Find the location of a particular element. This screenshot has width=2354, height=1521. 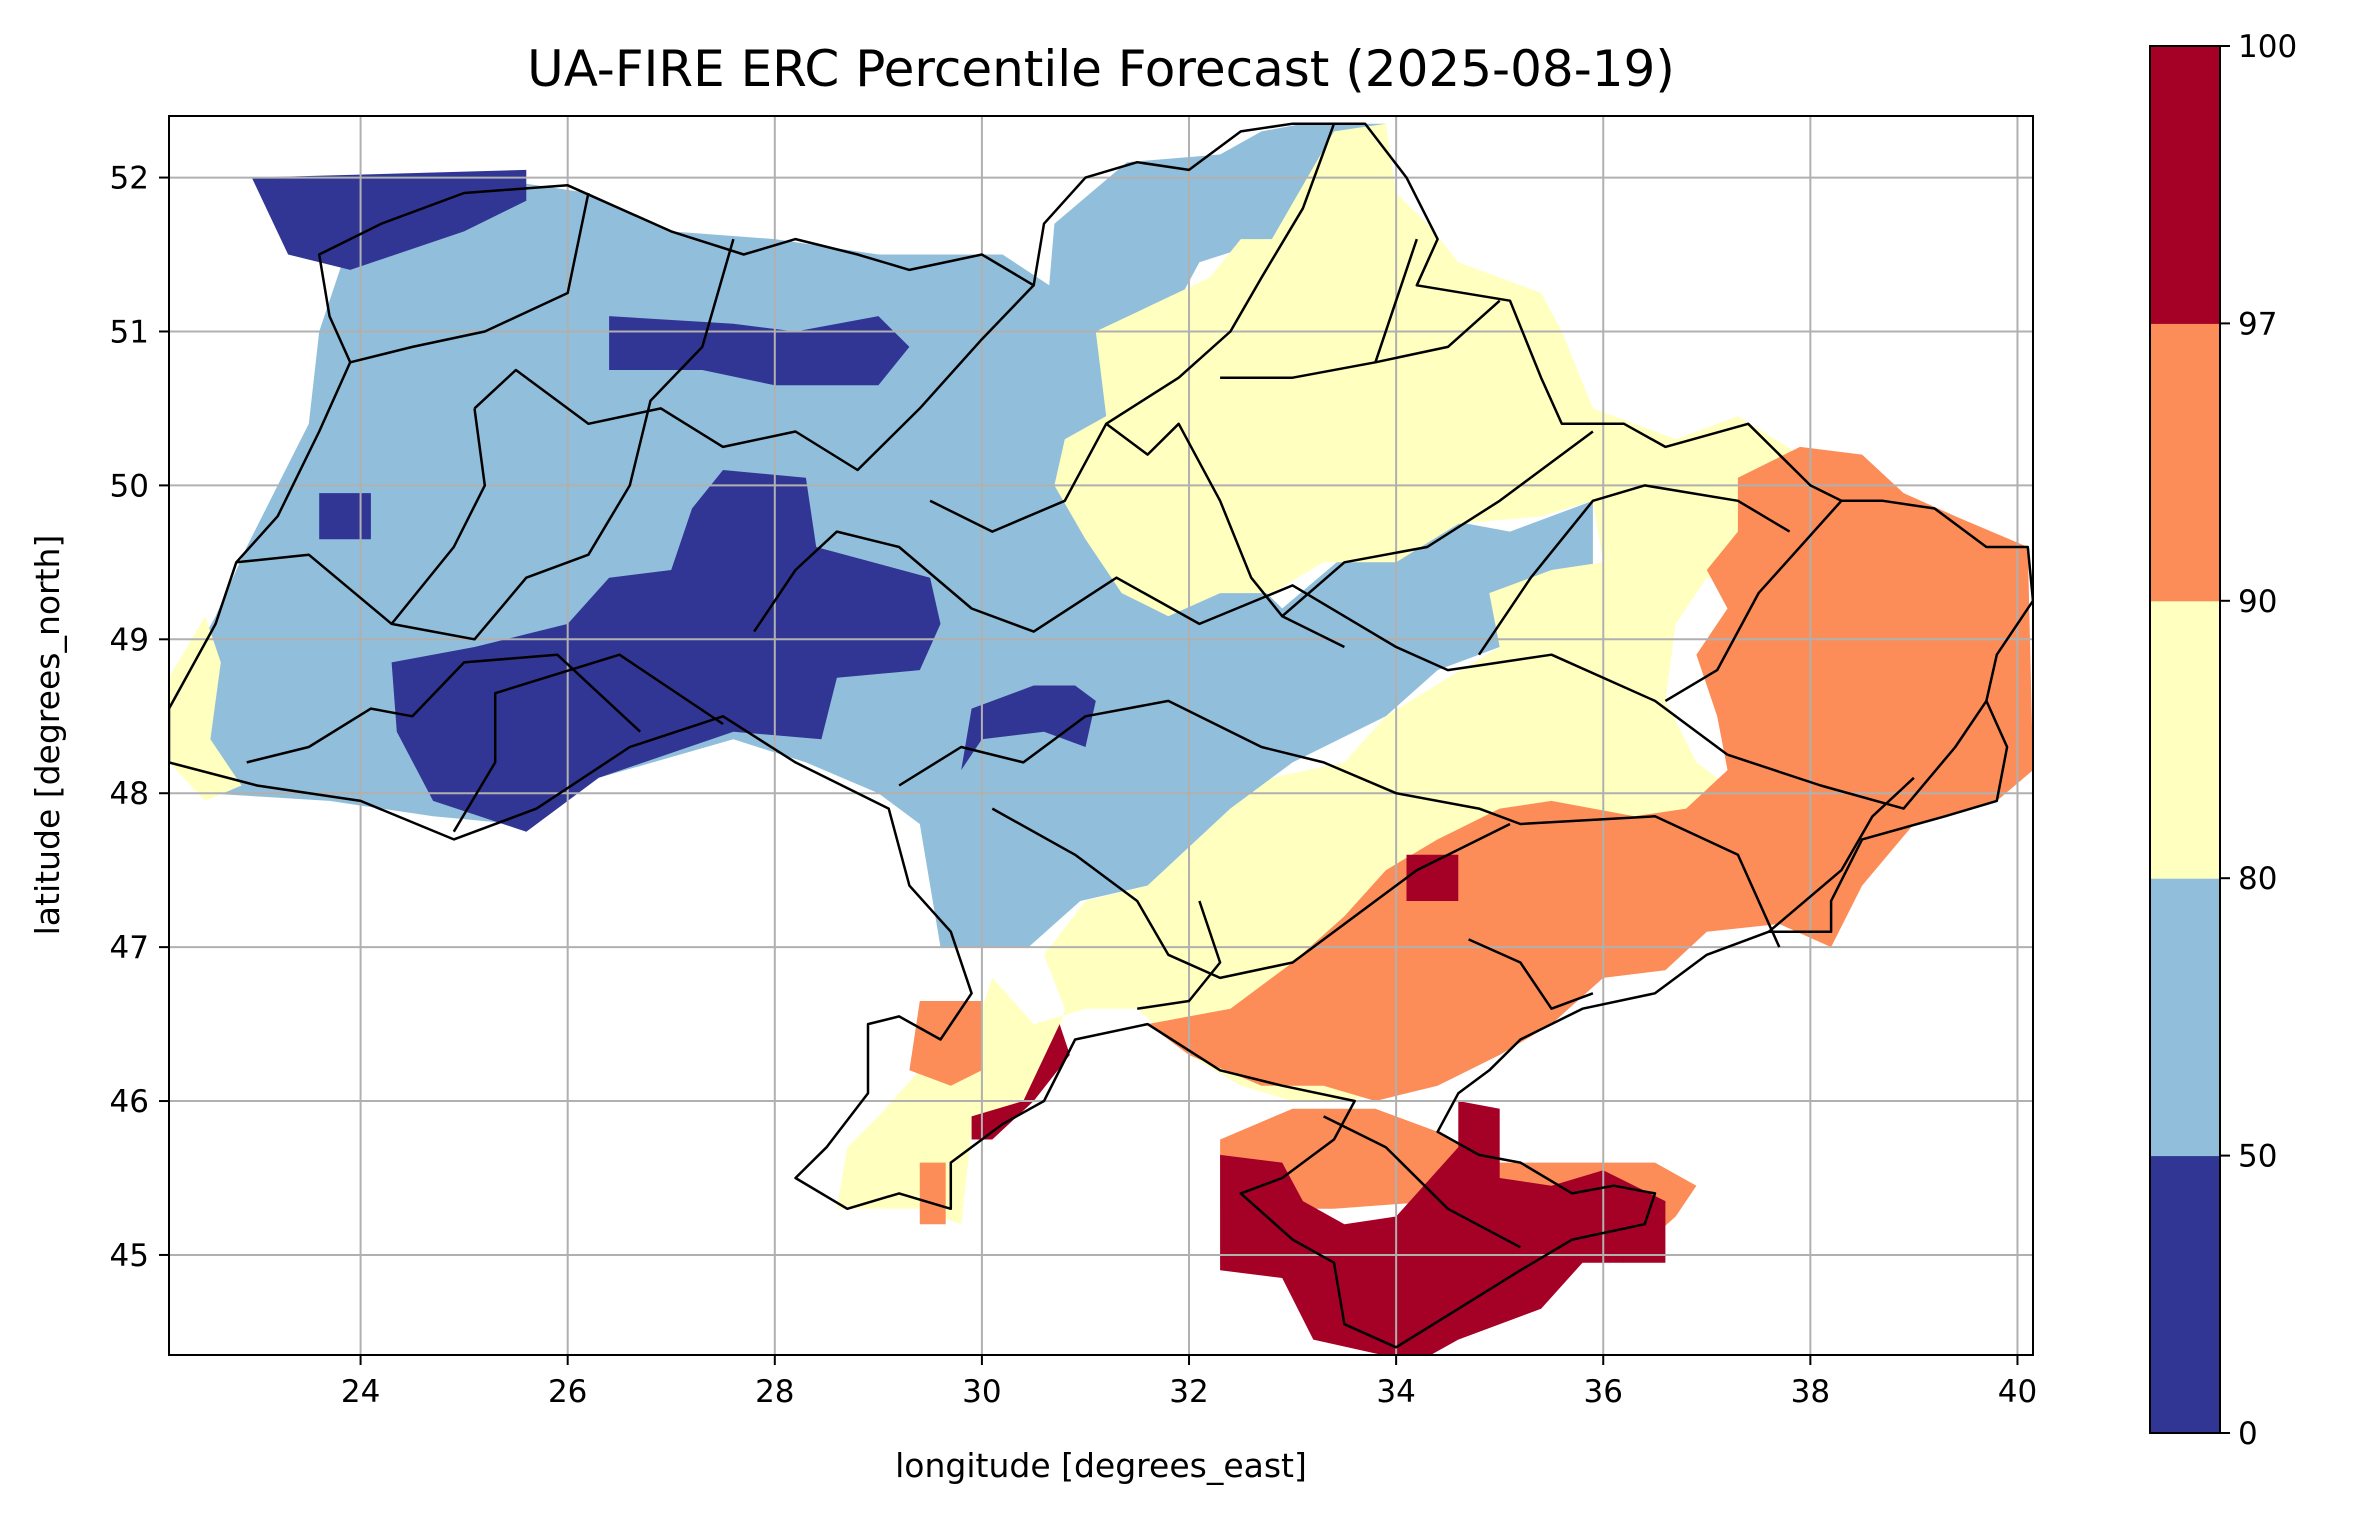

y-tick-label: 46 is located at coordinates (129, 1102).